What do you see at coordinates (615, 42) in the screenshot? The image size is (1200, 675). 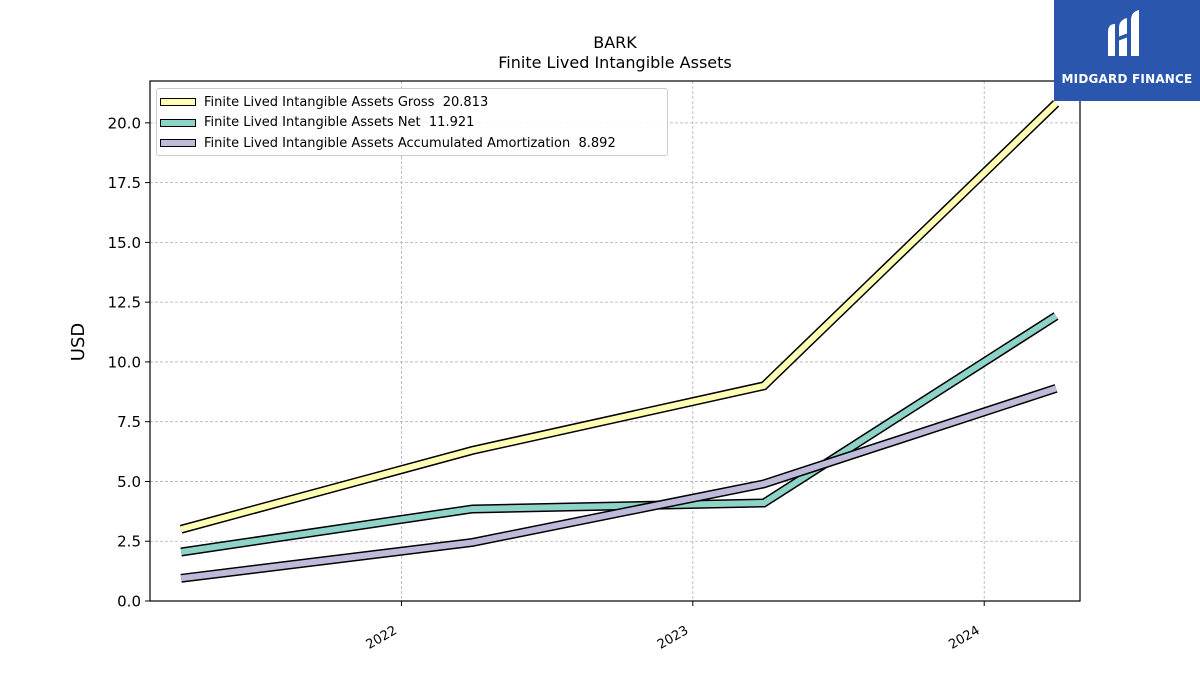 I see `chart-title: BARK` at bounding box center [615, 42].